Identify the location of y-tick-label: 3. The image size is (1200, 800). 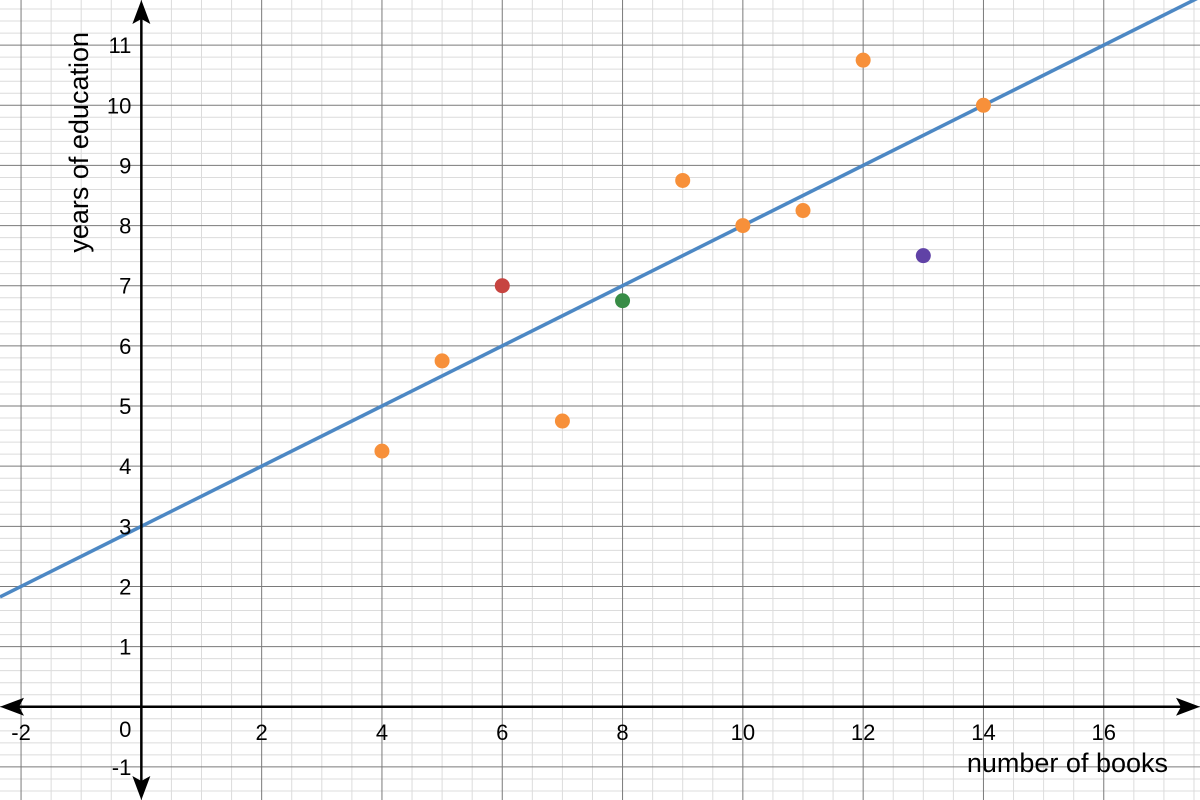
(125, 526).